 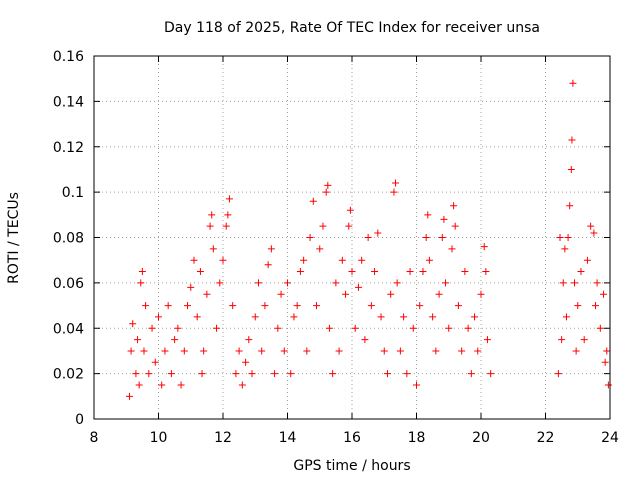 What do you see at coordinates (288, 438) in the screenshot?
I see `x-tick-label: 14` at bounding box center [288, 438].